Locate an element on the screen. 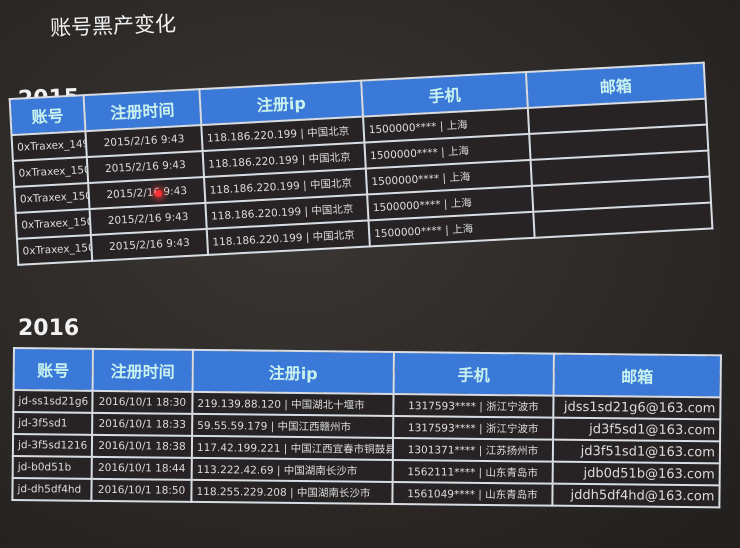 The width and height of the screenshot is (740, 548). cell-reg-ip: 219.139.88.120 | 中国湖北十堰市 is located at coordinates (293, 403).